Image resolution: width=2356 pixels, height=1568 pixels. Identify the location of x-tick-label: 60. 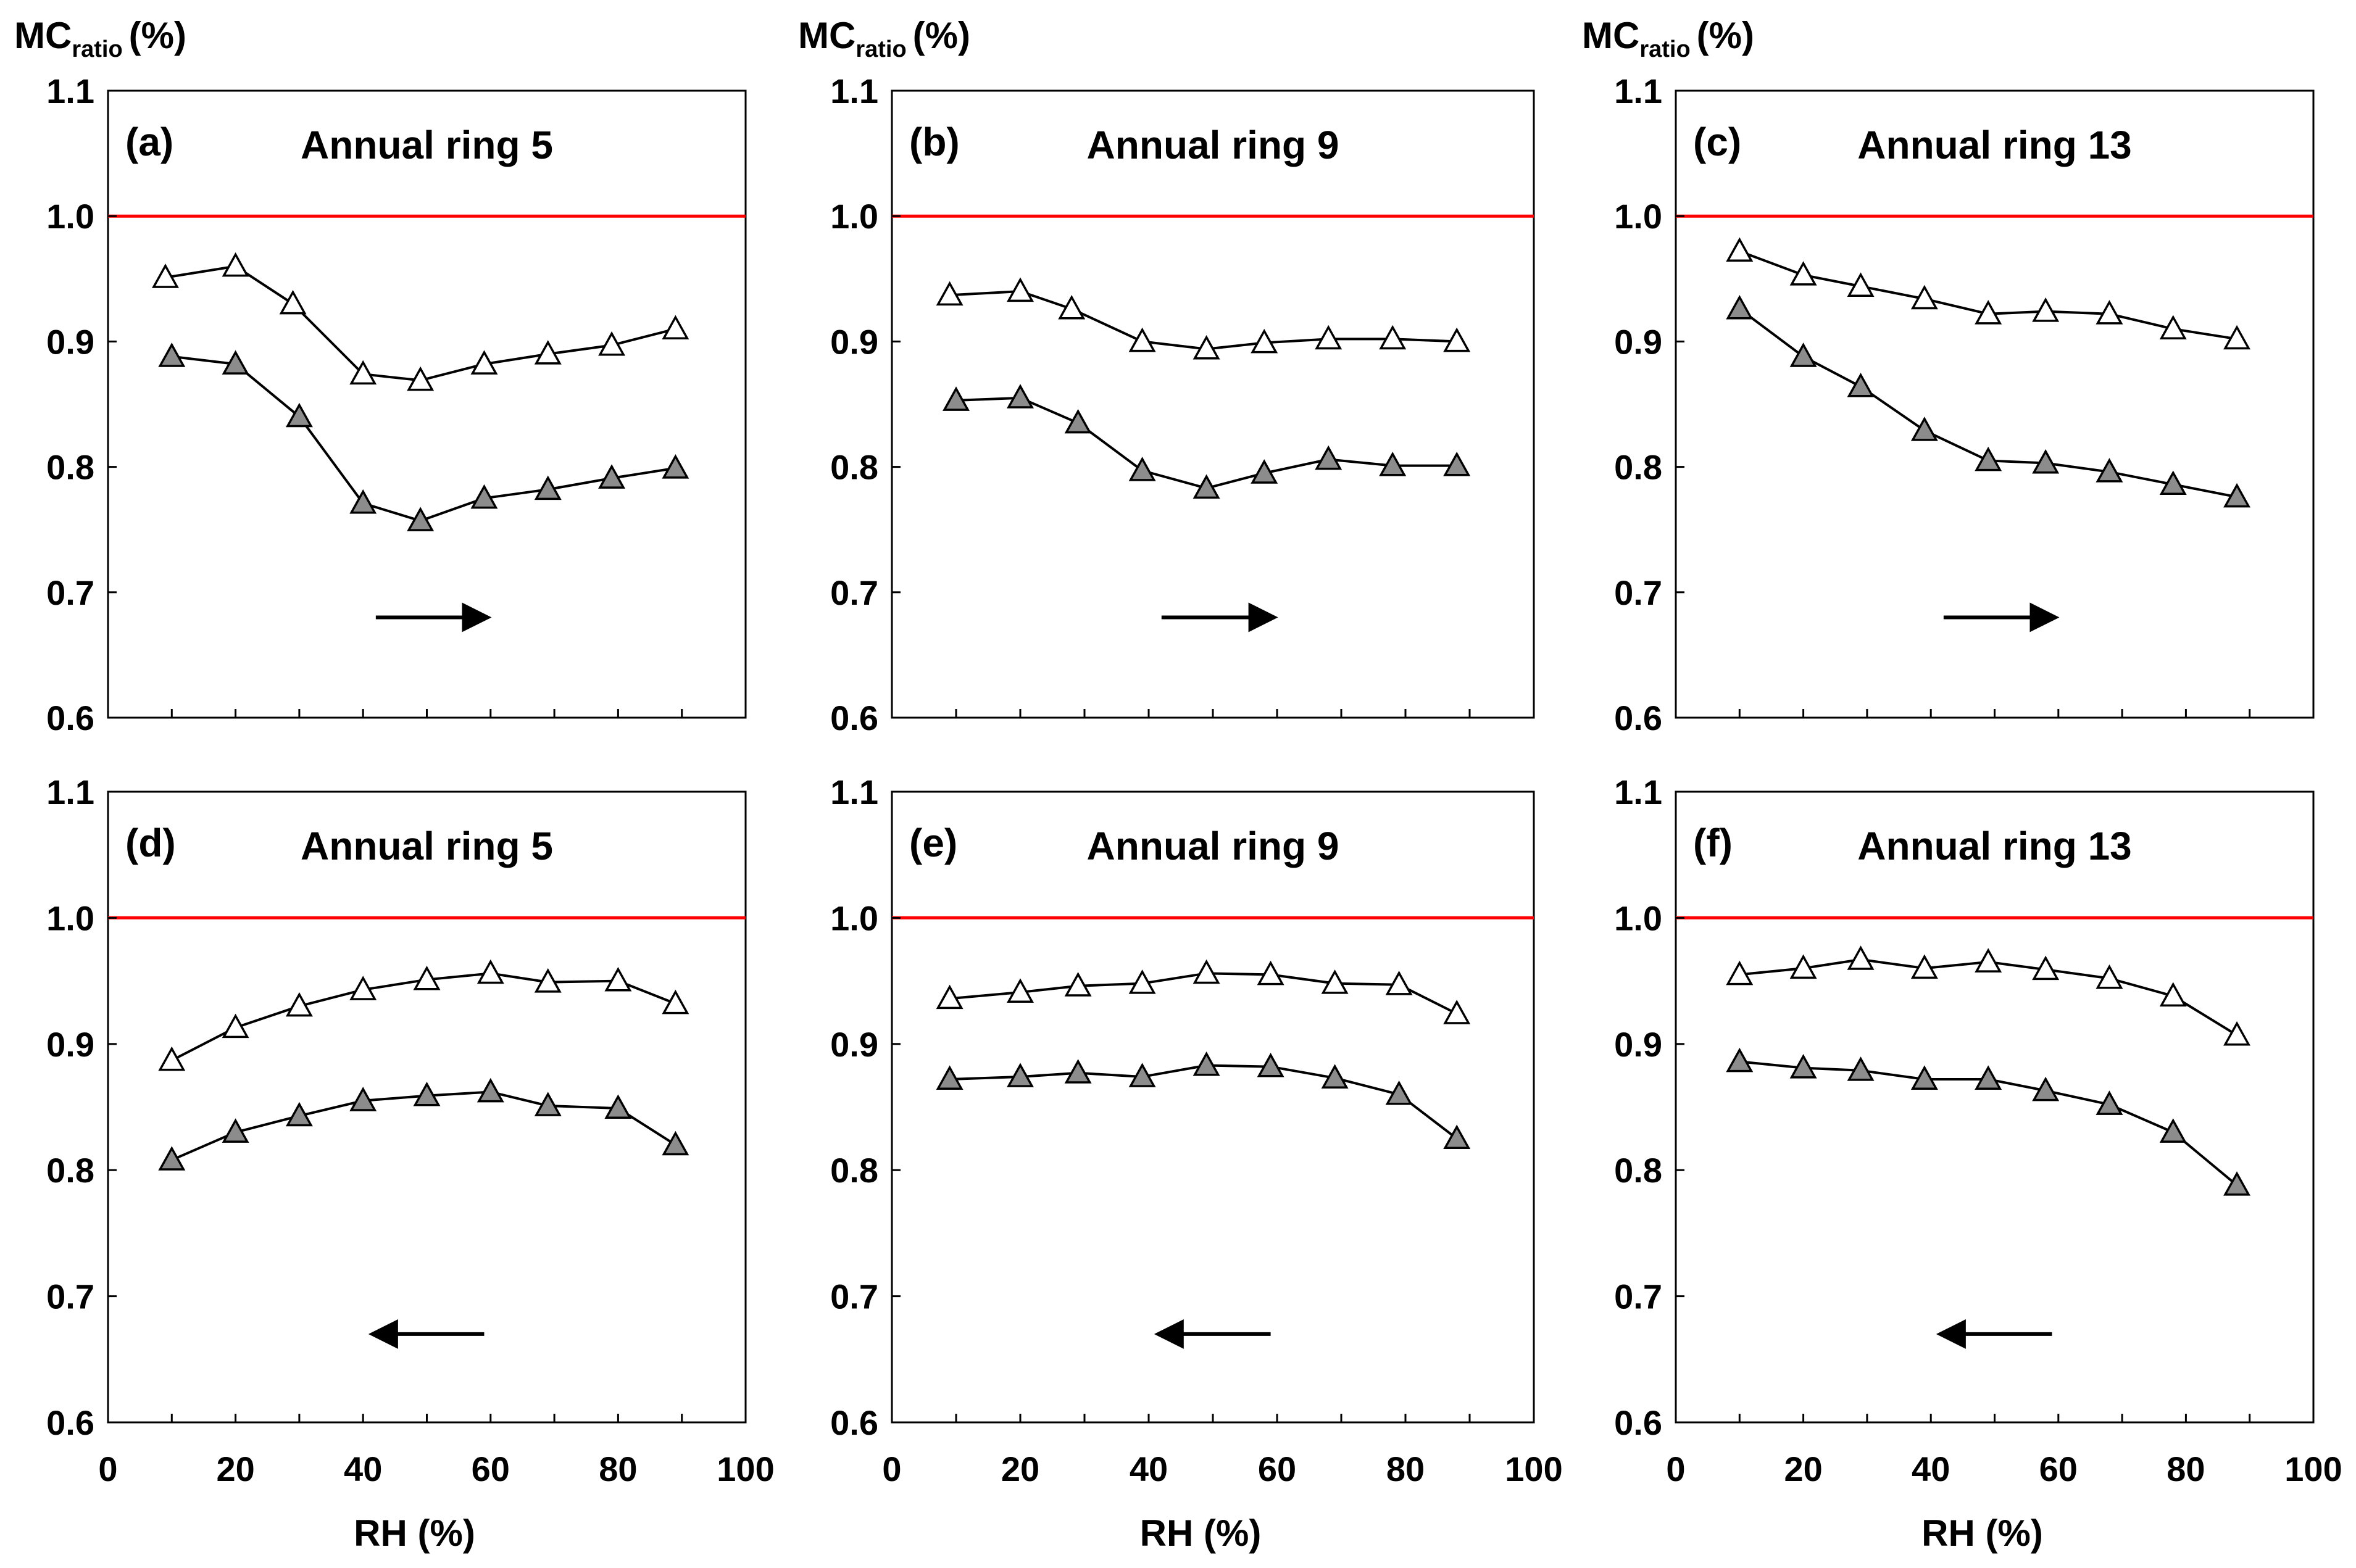
(1277, 1469).